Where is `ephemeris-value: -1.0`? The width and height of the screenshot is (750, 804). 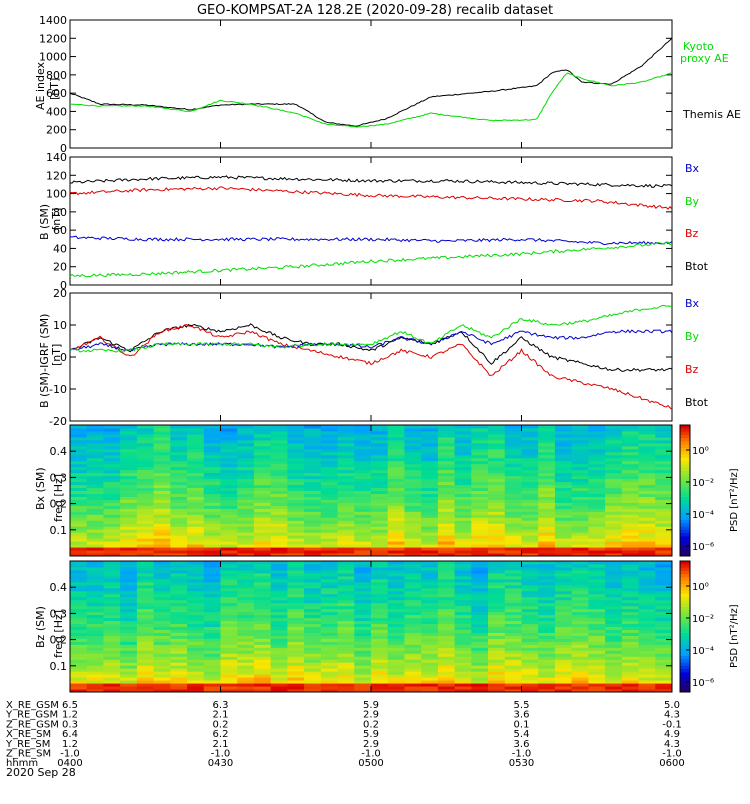
ephemeris-value: -1.0 is located at coordinates (371, 754).